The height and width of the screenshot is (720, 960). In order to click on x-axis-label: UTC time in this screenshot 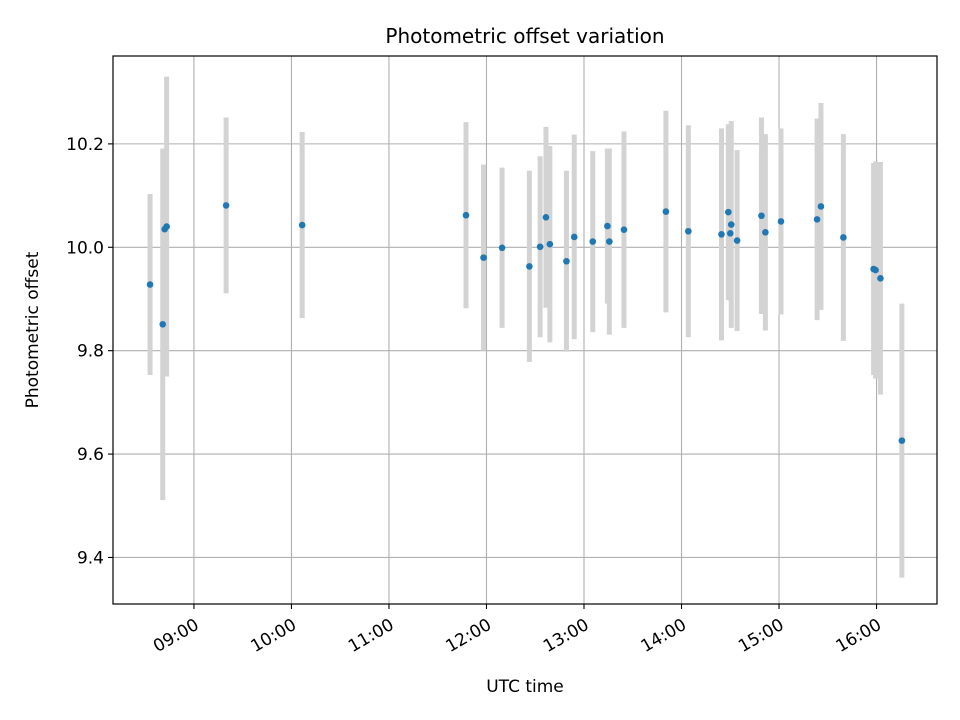, I will do `click(525, 687)`.